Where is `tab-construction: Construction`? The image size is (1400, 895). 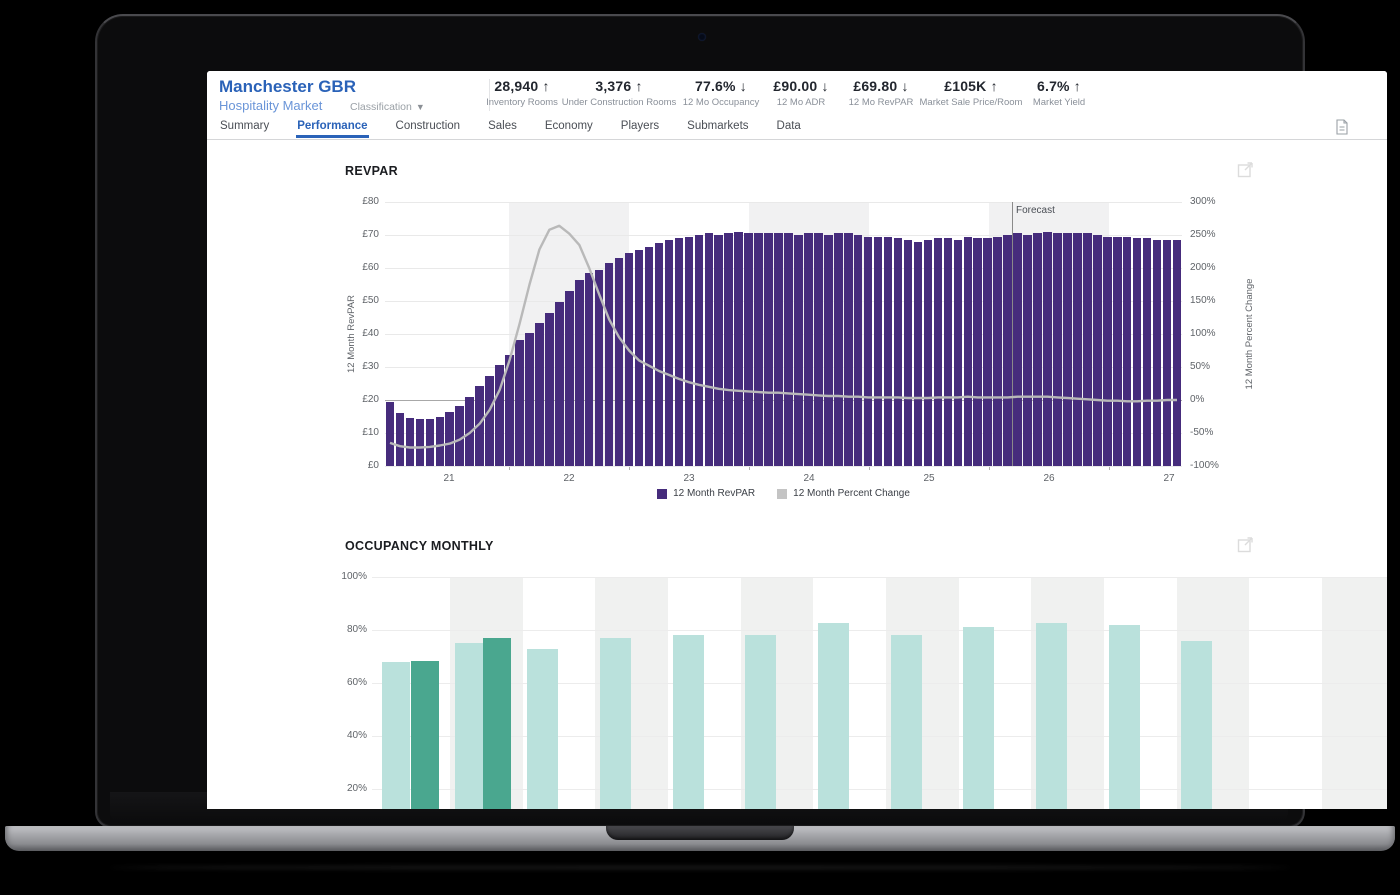
tab-construction: Construction is located at coordinates (428, 126).